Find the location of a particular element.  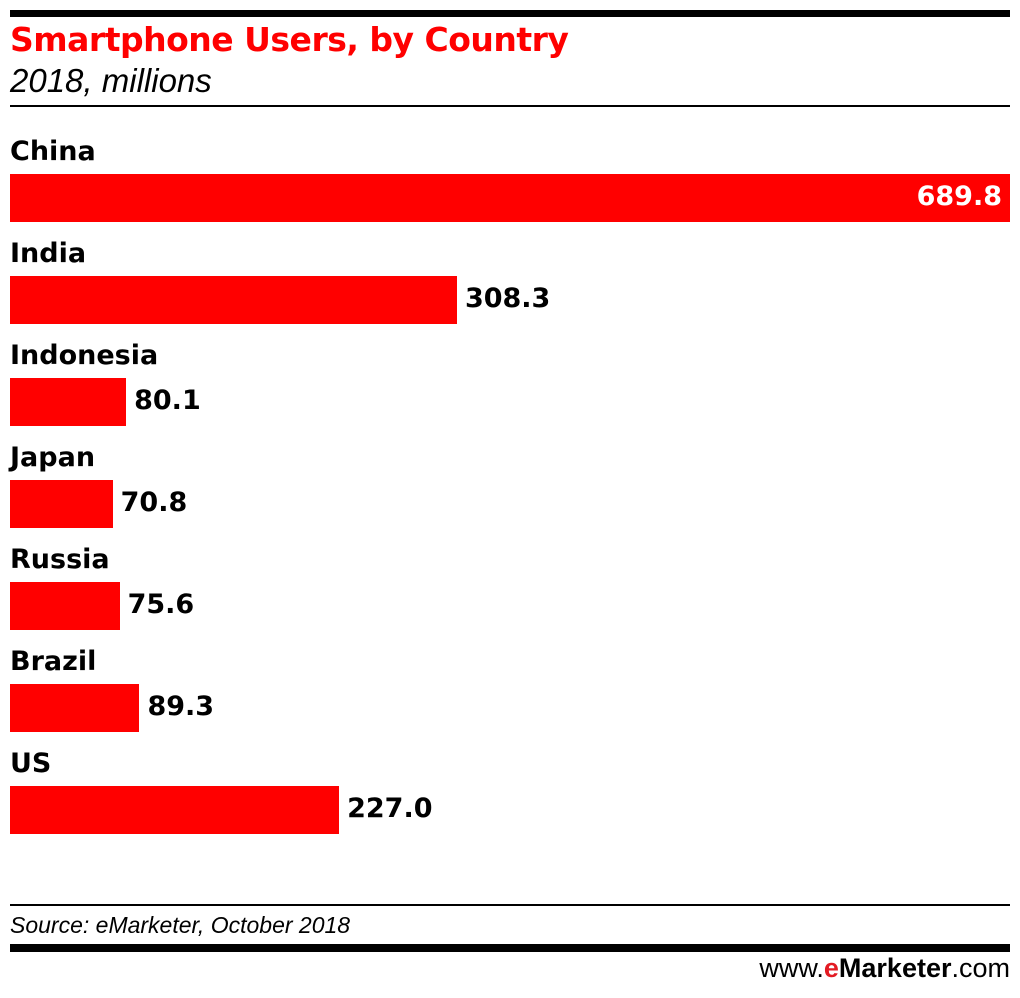

bar-india is located at coordinates (233, 300).